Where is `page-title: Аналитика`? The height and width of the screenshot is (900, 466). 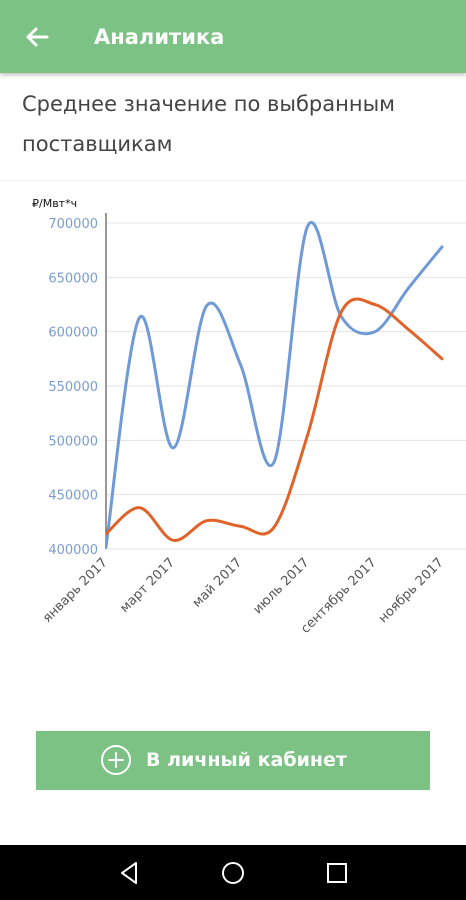
page-title: Аналитика is located at coordinates (159, 37).